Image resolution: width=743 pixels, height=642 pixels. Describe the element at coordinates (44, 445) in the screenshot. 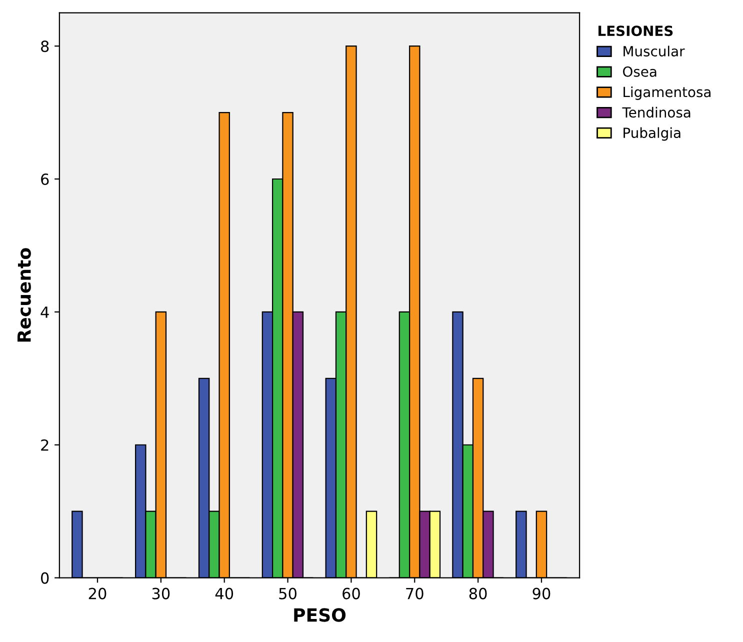

I see `y-tick-label: 2` at that location.